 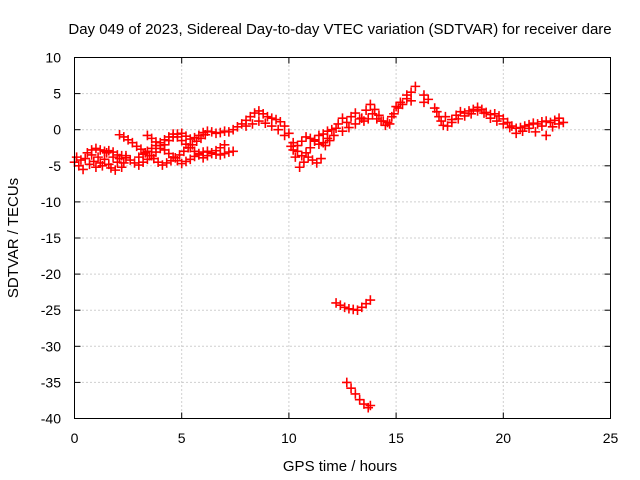 What do you see at coordinates (75, 438) in the screenshot?
I see `x-tick-label: 0` at bounding box center [75, 438].